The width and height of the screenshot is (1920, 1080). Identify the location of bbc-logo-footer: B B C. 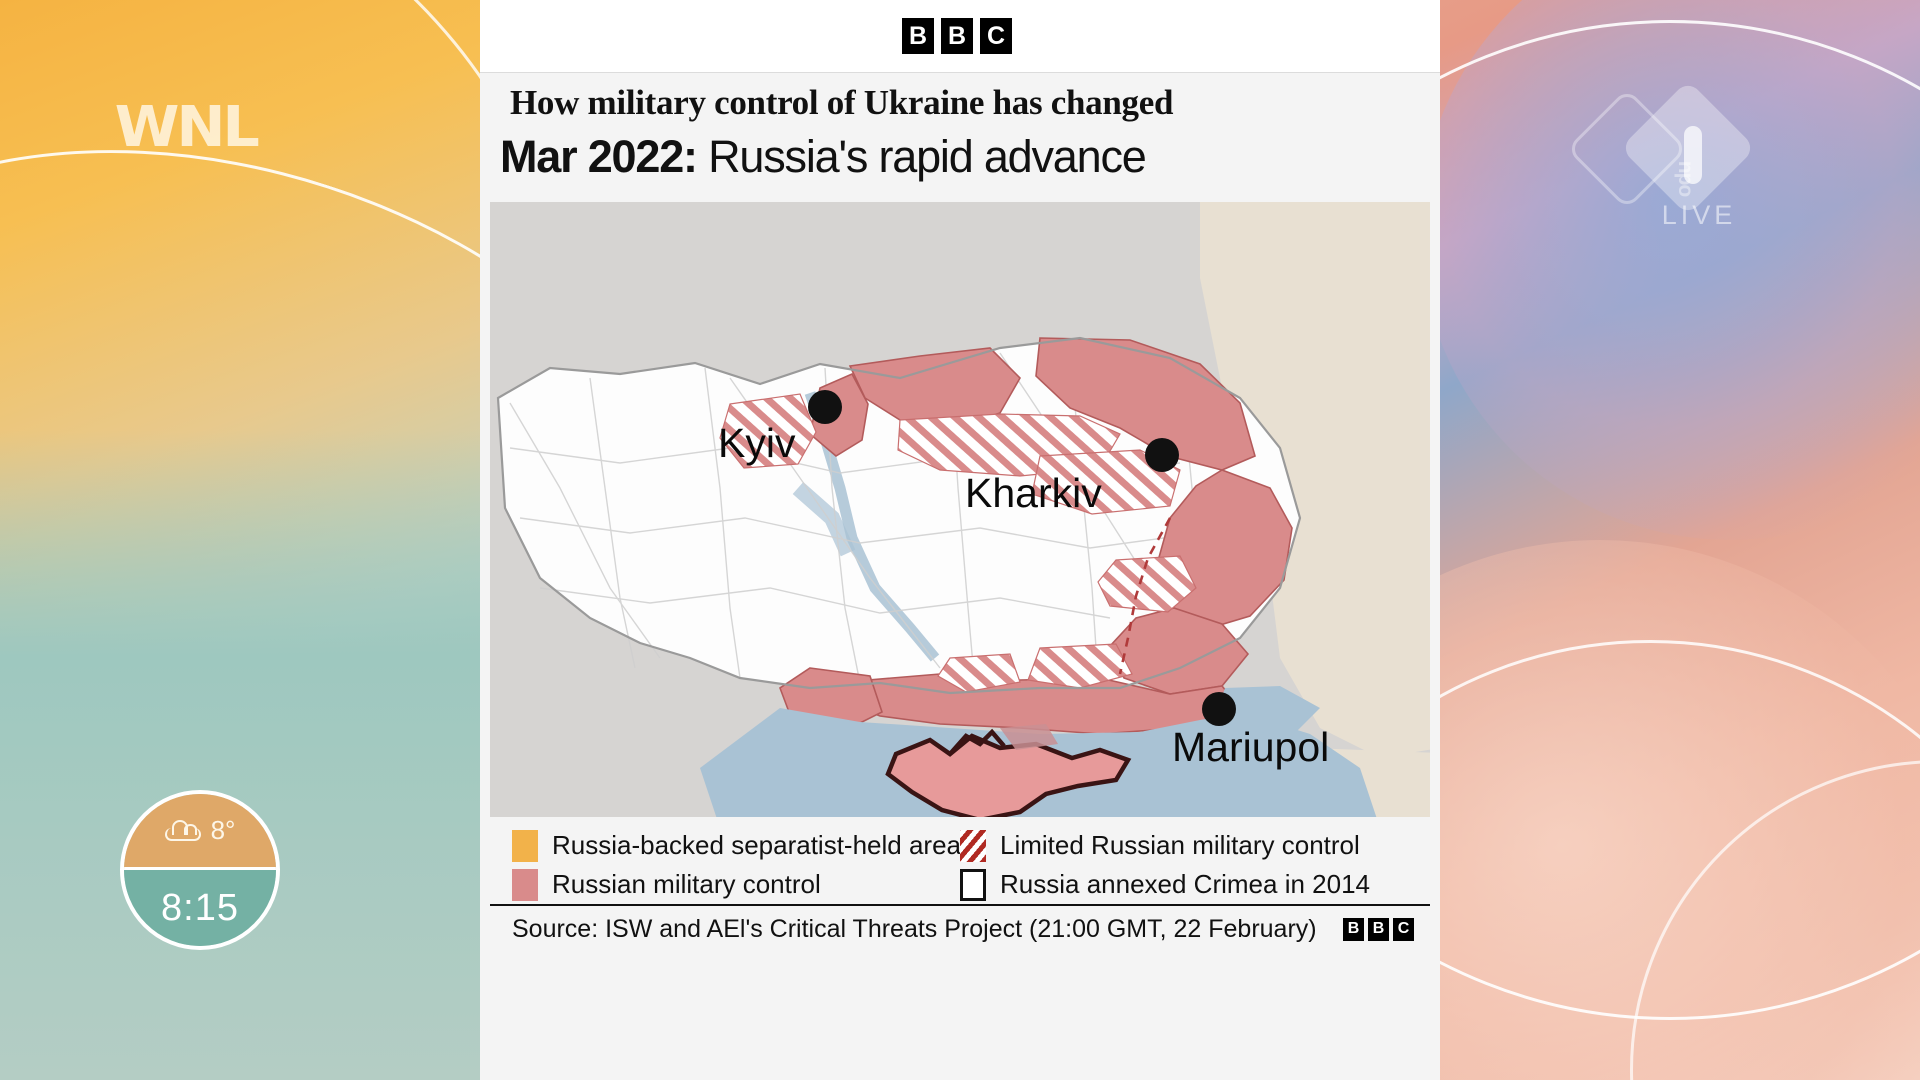
(1378, 929).